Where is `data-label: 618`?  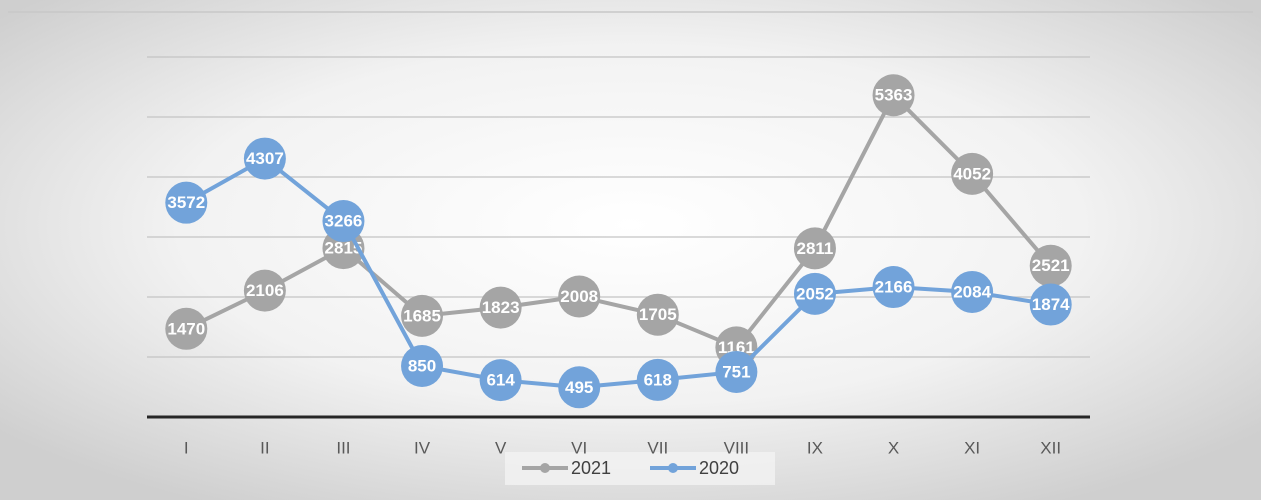 data-label: 618 is located at coordinates (658, 379).